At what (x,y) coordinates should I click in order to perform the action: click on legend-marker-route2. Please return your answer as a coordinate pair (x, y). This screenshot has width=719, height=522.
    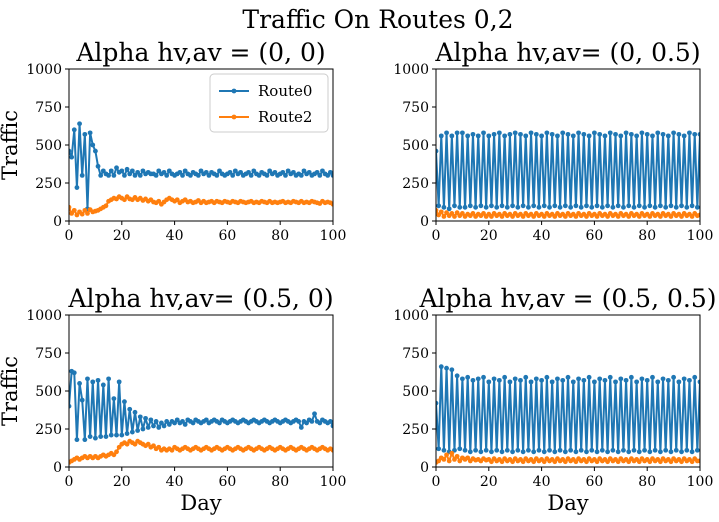
    Looking at the image, I should click on (234, 117).